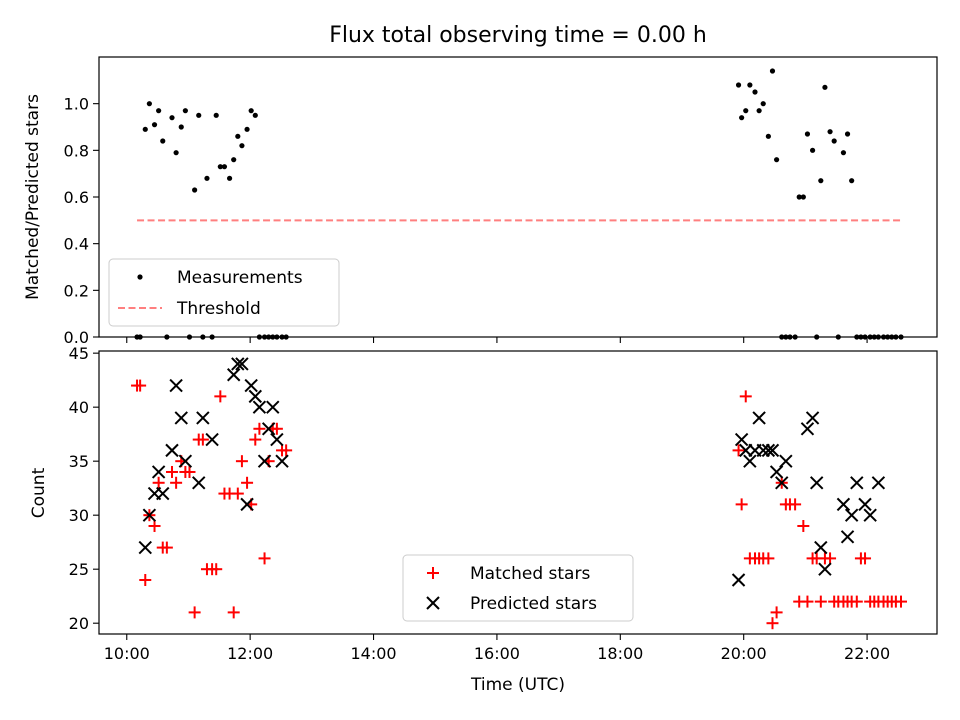 This screenshot has width=960, height=720. What do you see at coordinates (497, 648) in the screenshot?
I see `count-x-ticks: 10:00 12:00 14:00 16:00 18:00 20:00 22:00` at bounding box center [497, 648].